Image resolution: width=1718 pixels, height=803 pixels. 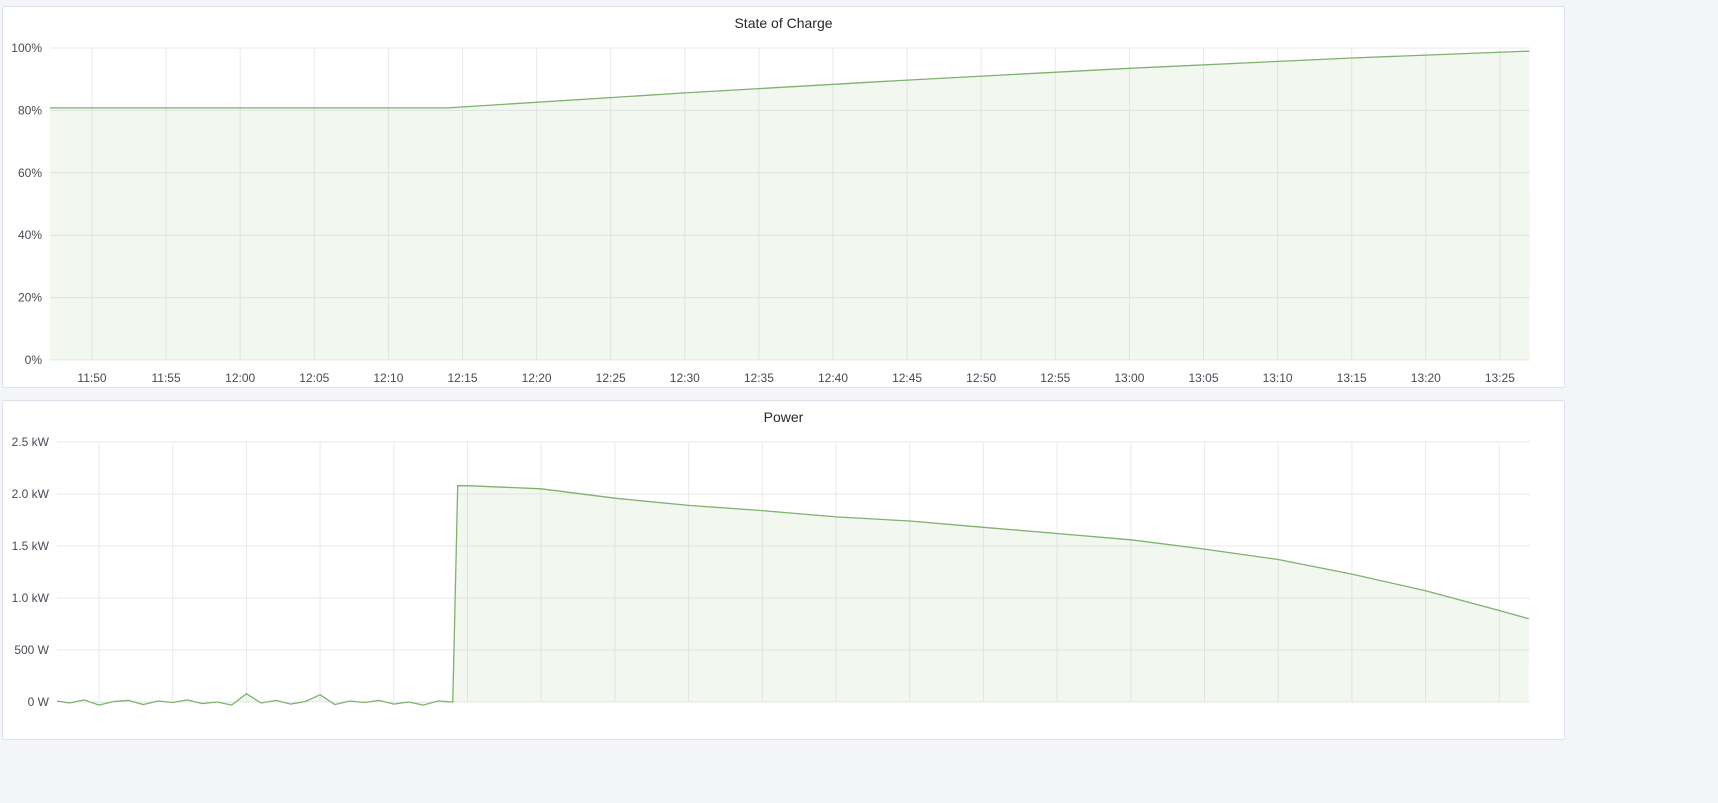 I want to click on y-tick-label: 0%, so click(x=34, y=360).